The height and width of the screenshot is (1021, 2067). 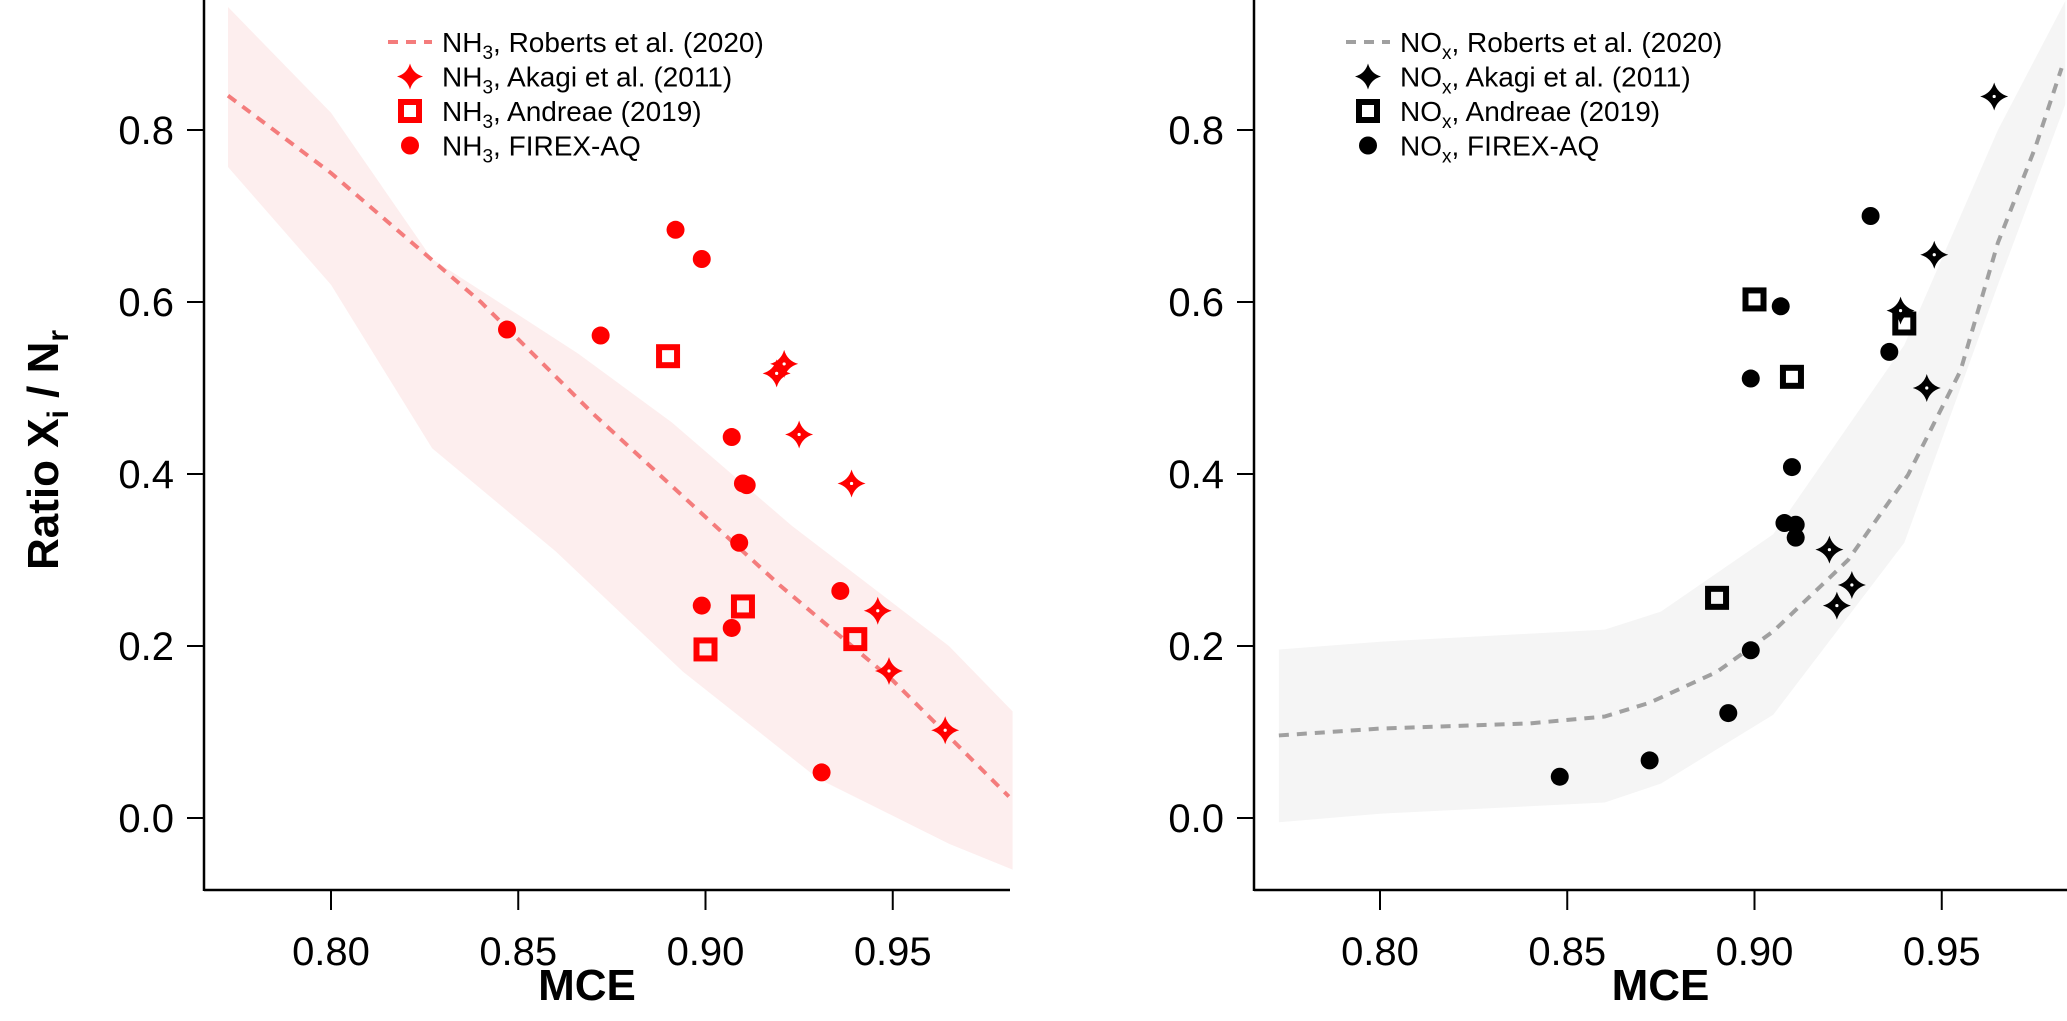 I want to click on legend-label: NOx, Andreae (2019), so click(x=1530, y=114).